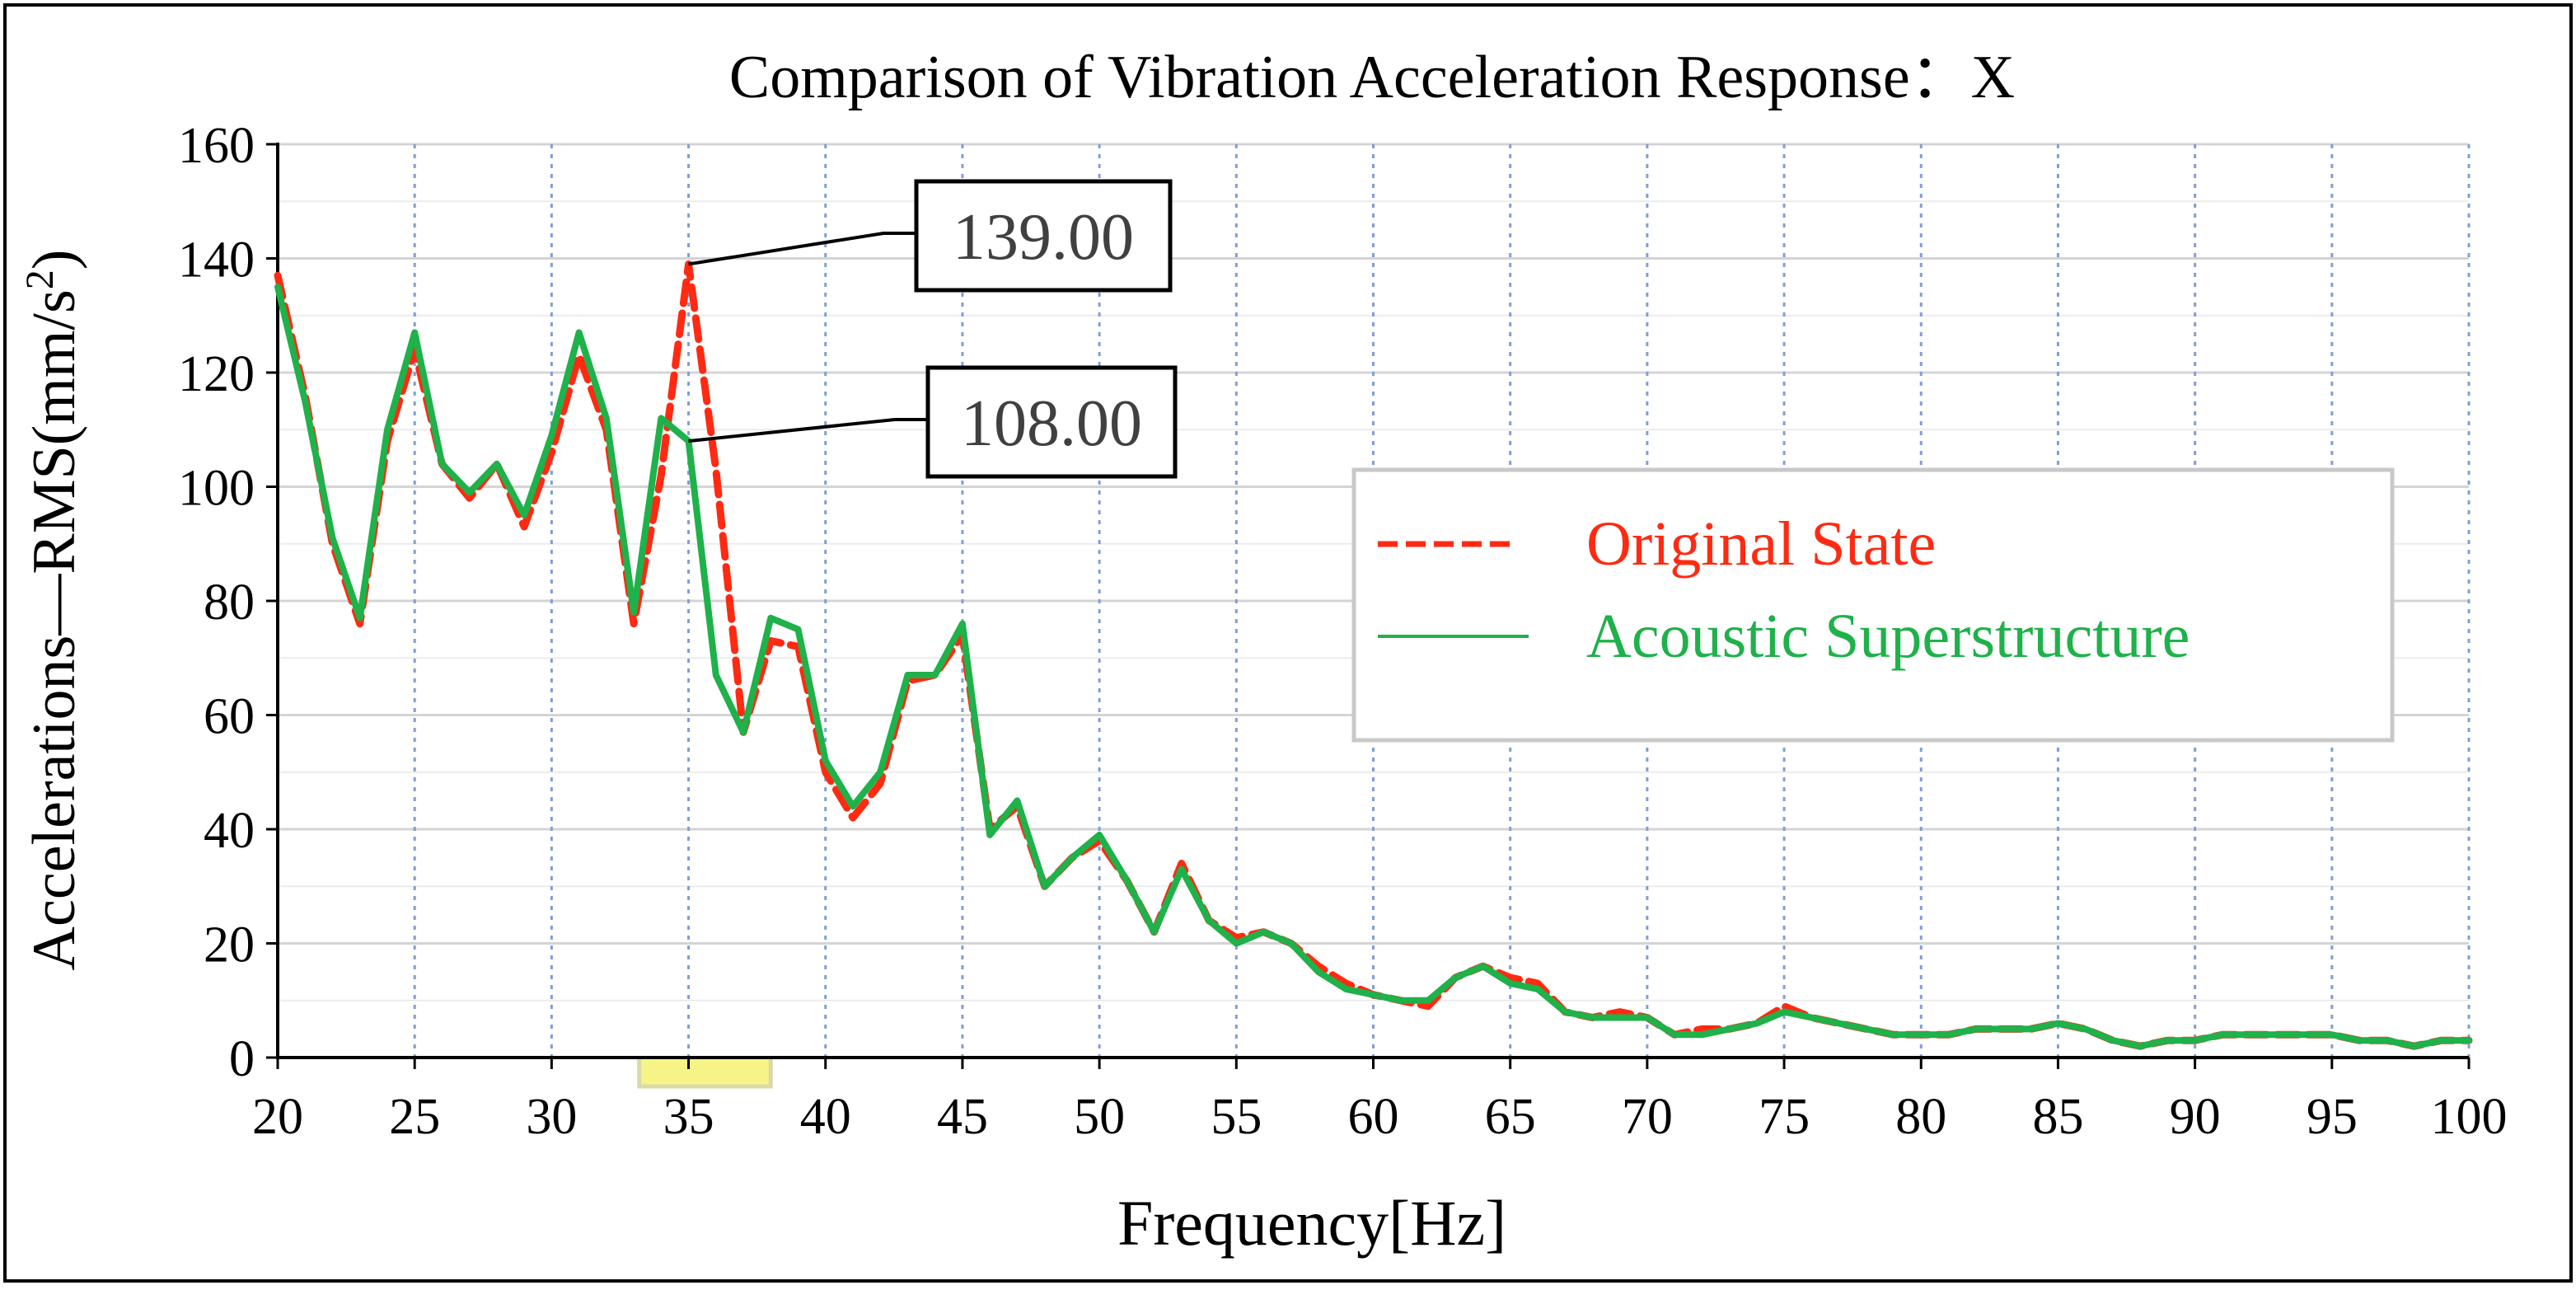 This screenshot has width=2576, height=1290. What do you see at coordinates (2469, 1117) in the screenshot?
I see `x-tick-label: 100` at bounding box center [2469, 1117].